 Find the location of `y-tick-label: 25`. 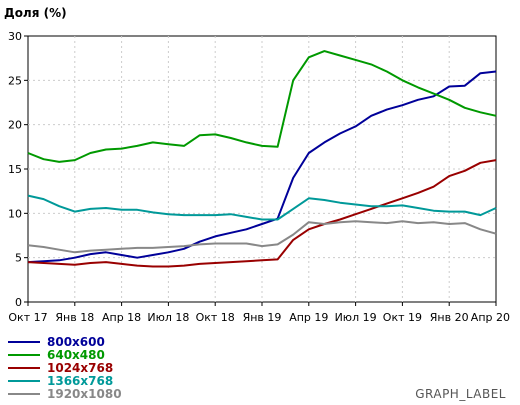

y-tick-label: 25 is located at coordinates (15, 80).